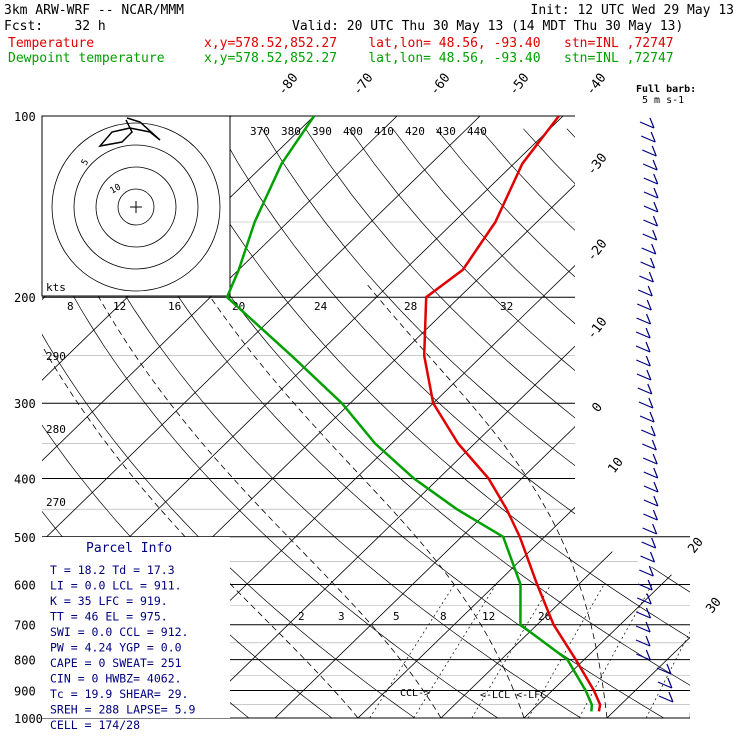 Image resolution: width=740 pixels, height=740 pixels. What do you see at coordinates (260, 131) in the screenshot?
I see `theta-label: 370` at bounding box center [260, 131].